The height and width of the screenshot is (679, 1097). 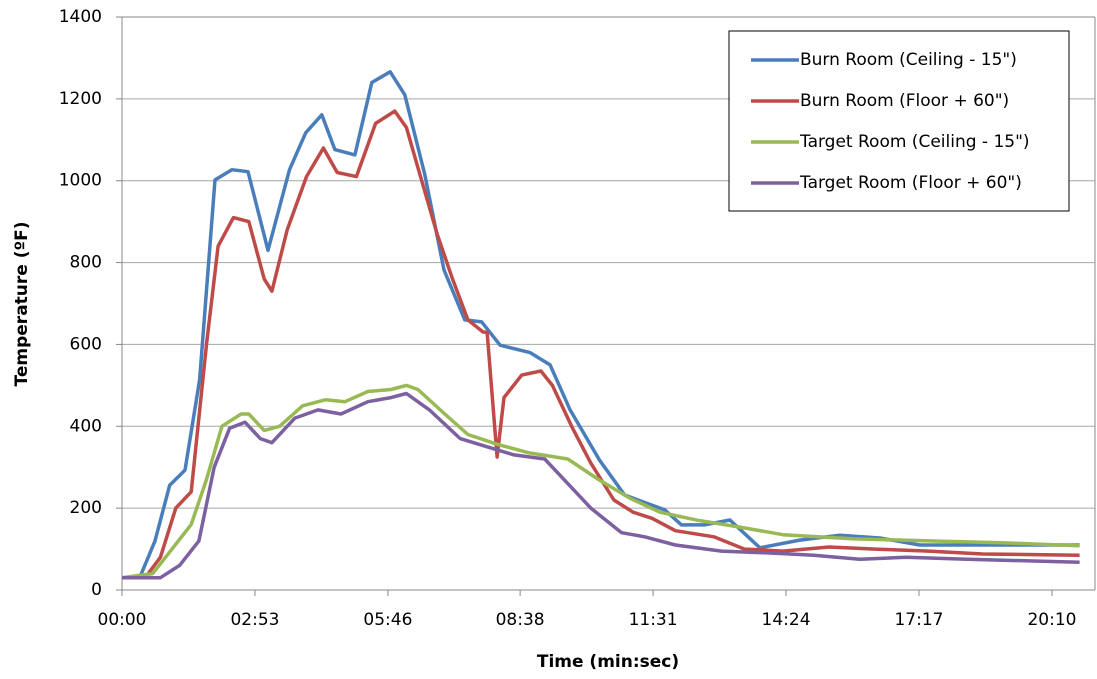 I want to click on legend-label: Burn Room (Floor + 60"), so click(x=904, y=101).